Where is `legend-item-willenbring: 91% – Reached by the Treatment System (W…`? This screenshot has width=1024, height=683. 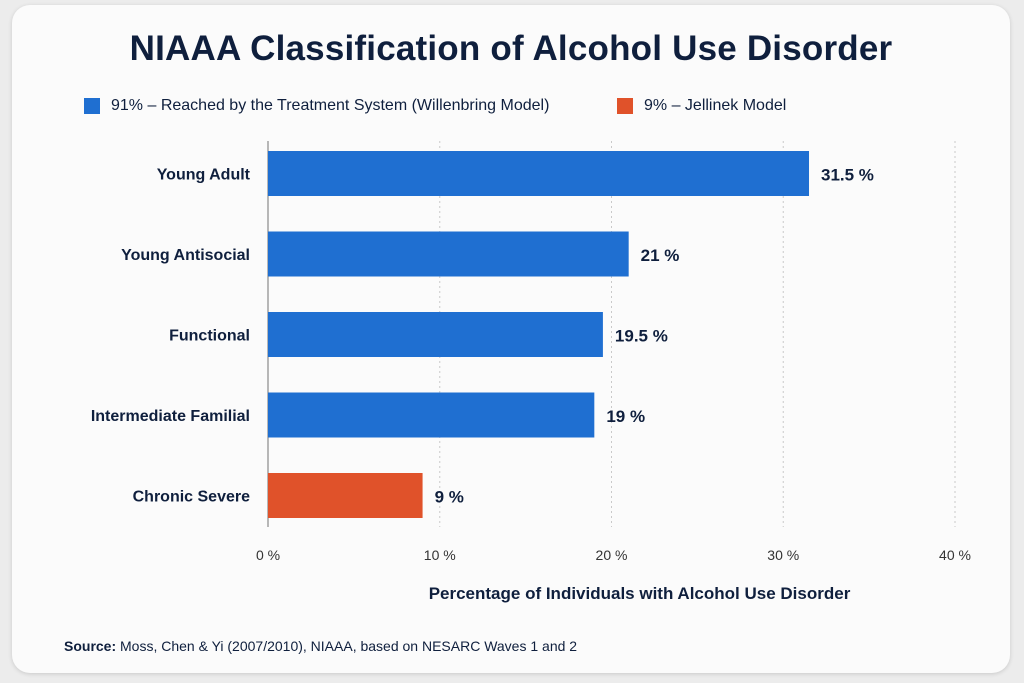 legend-item-willenbring: 91% – Reached by the Treatment System (W… is located at coordinates (316, 106).